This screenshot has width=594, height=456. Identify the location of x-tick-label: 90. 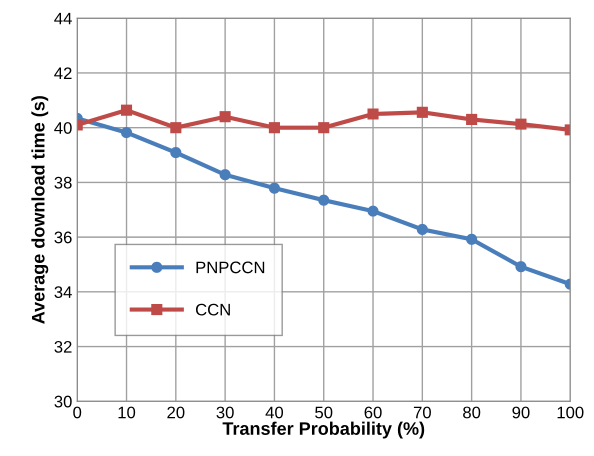
(521, 412).